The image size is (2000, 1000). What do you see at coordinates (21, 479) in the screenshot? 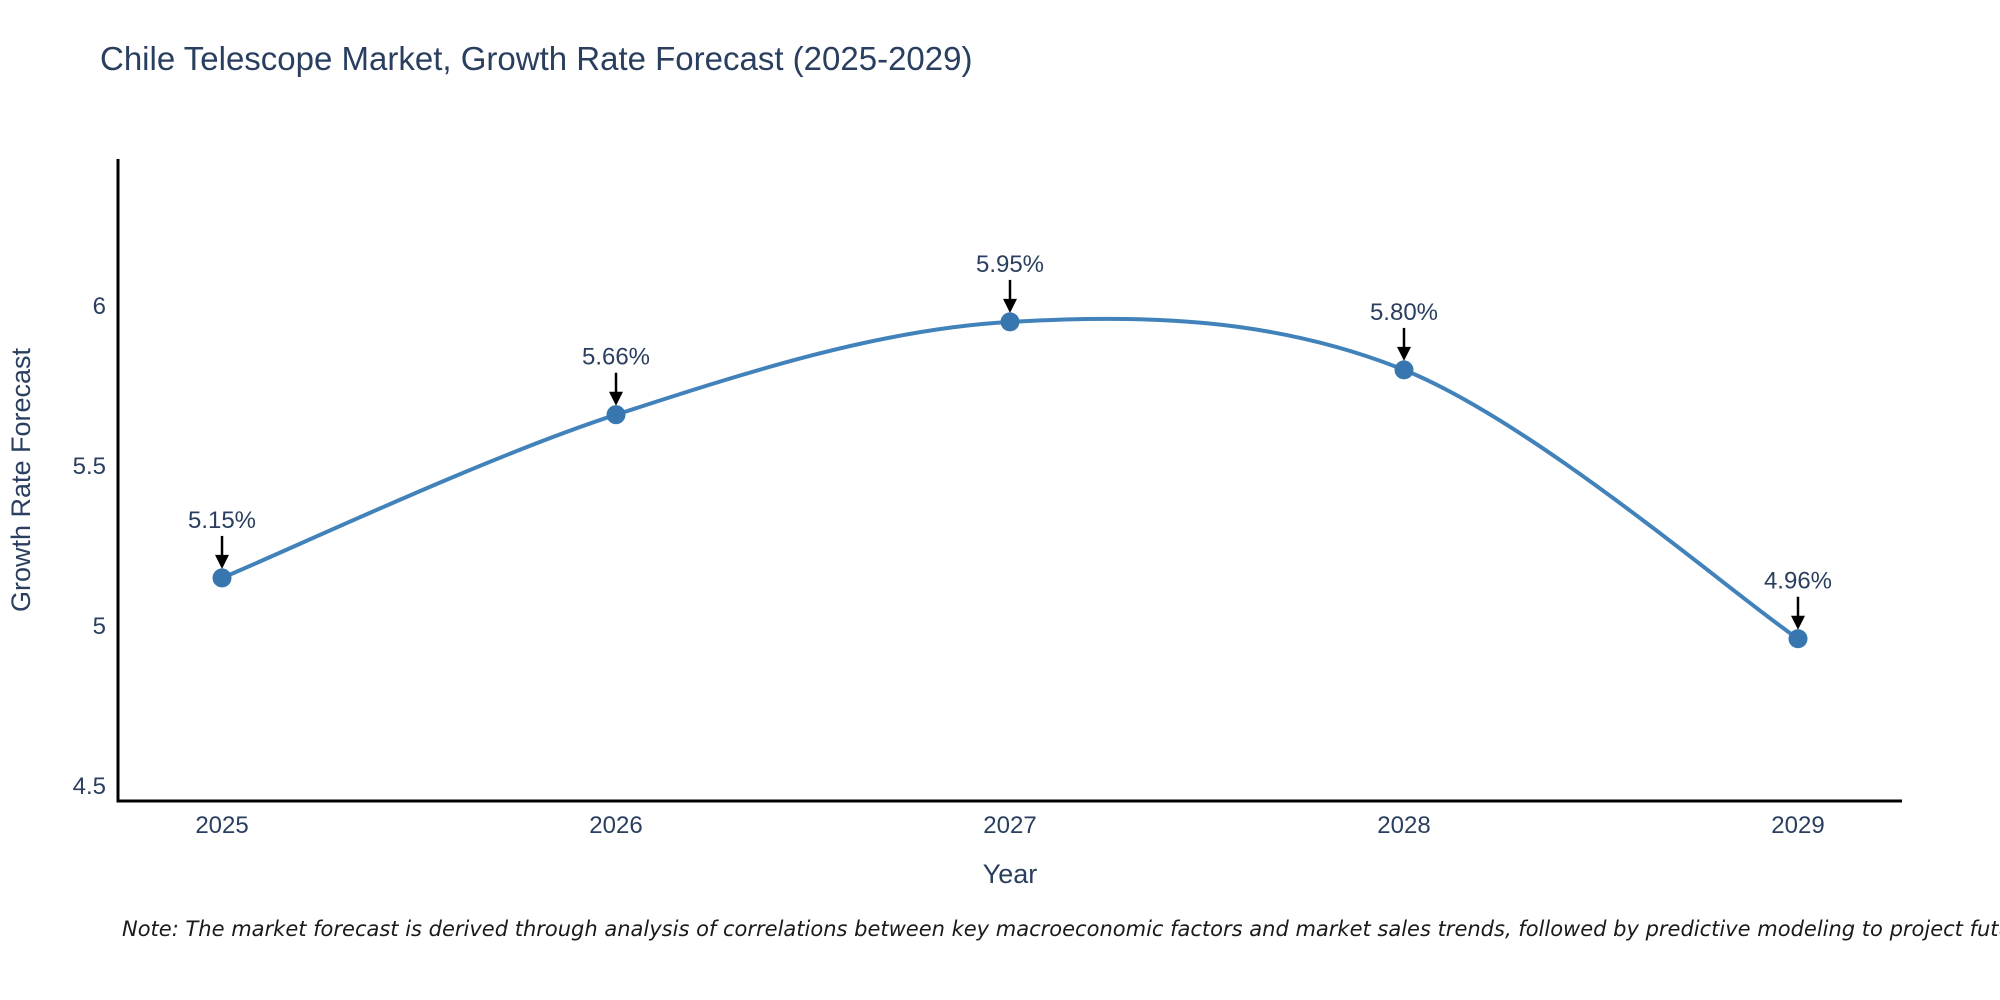
I see `y-axis-title: Growth Rate Forecast` at bounding box center [21, 479].